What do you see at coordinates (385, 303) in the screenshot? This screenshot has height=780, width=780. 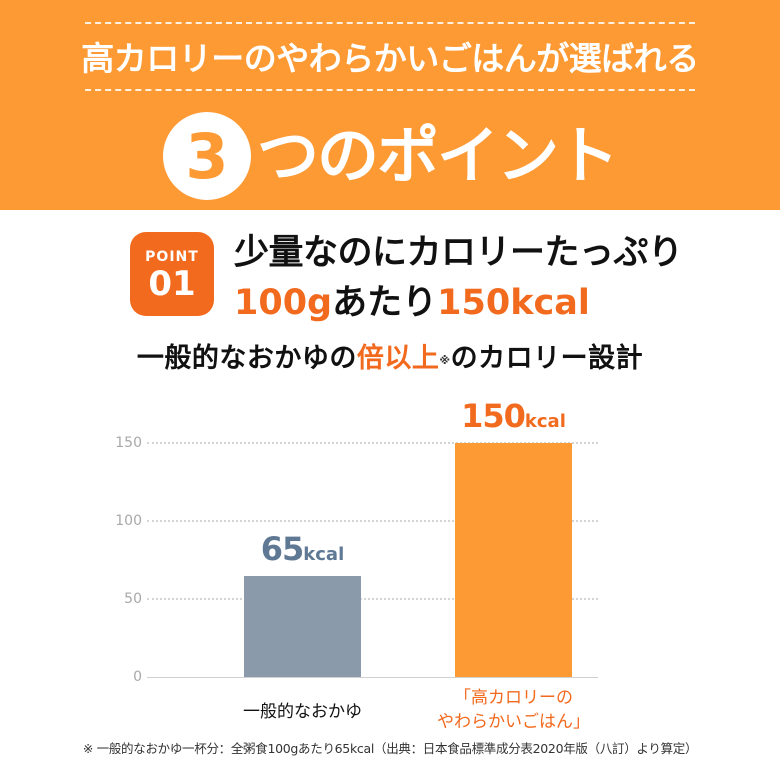 I see `headline-per: あたり` at bounding box center [385, 303].